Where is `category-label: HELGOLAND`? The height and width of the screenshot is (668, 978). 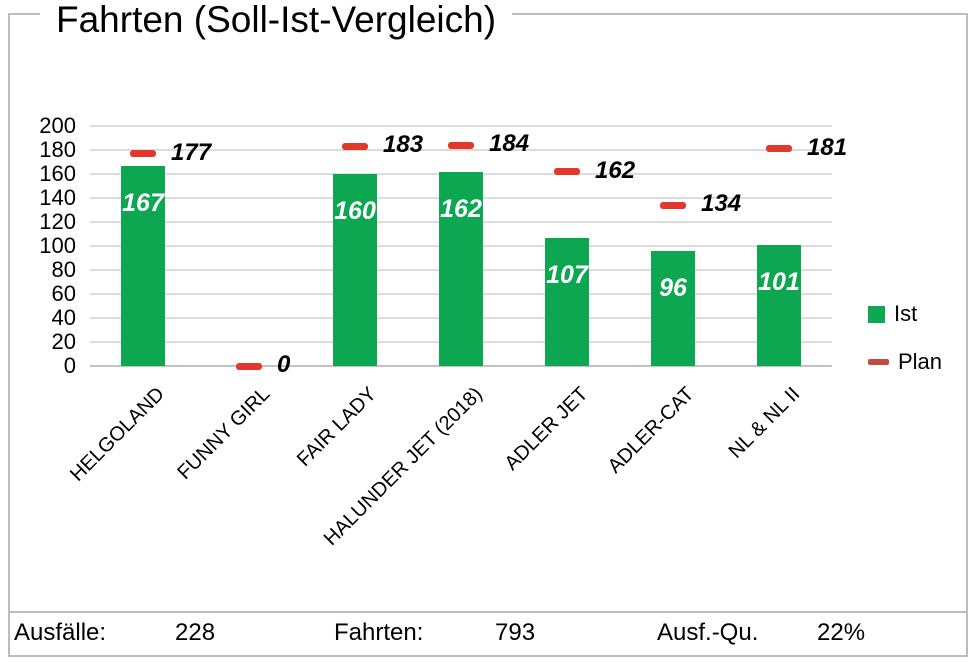
category-label: HELGOLAND is located at coordinates (117, 434).